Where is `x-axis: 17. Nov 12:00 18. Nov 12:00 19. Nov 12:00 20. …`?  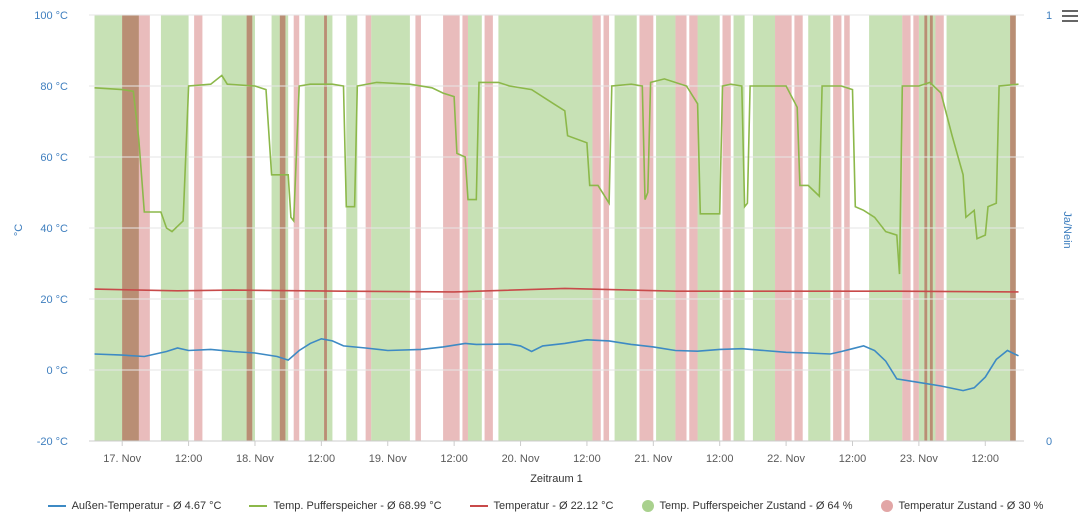
x-axis: 17. Nov 12:00 18. Nov 12:00 19. Nov 12:00 20. … is located at coordinates (551, 453).